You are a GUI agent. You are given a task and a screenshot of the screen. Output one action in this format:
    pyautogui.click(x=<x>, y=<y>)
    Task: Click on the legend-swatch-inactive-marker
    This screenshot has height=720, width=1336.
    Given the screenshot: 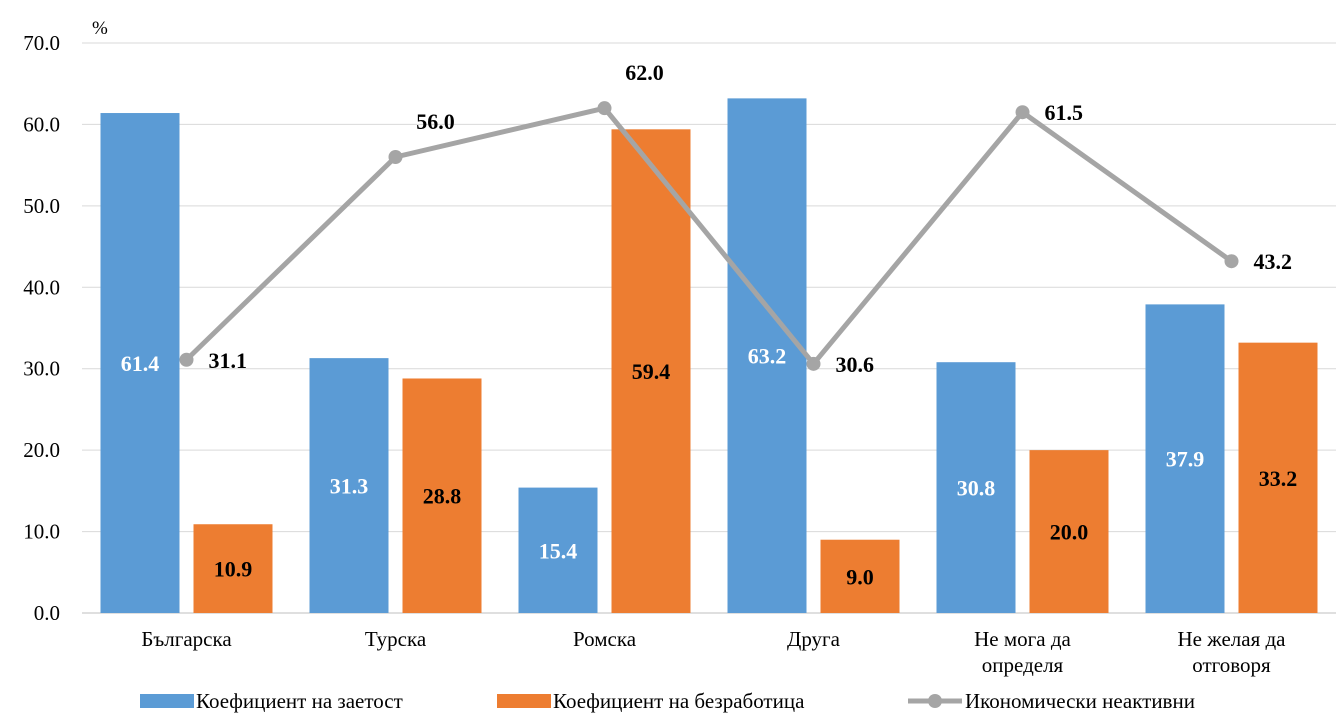 What is the action you would take?
    pyautogui.click(x=935, y=701)
    